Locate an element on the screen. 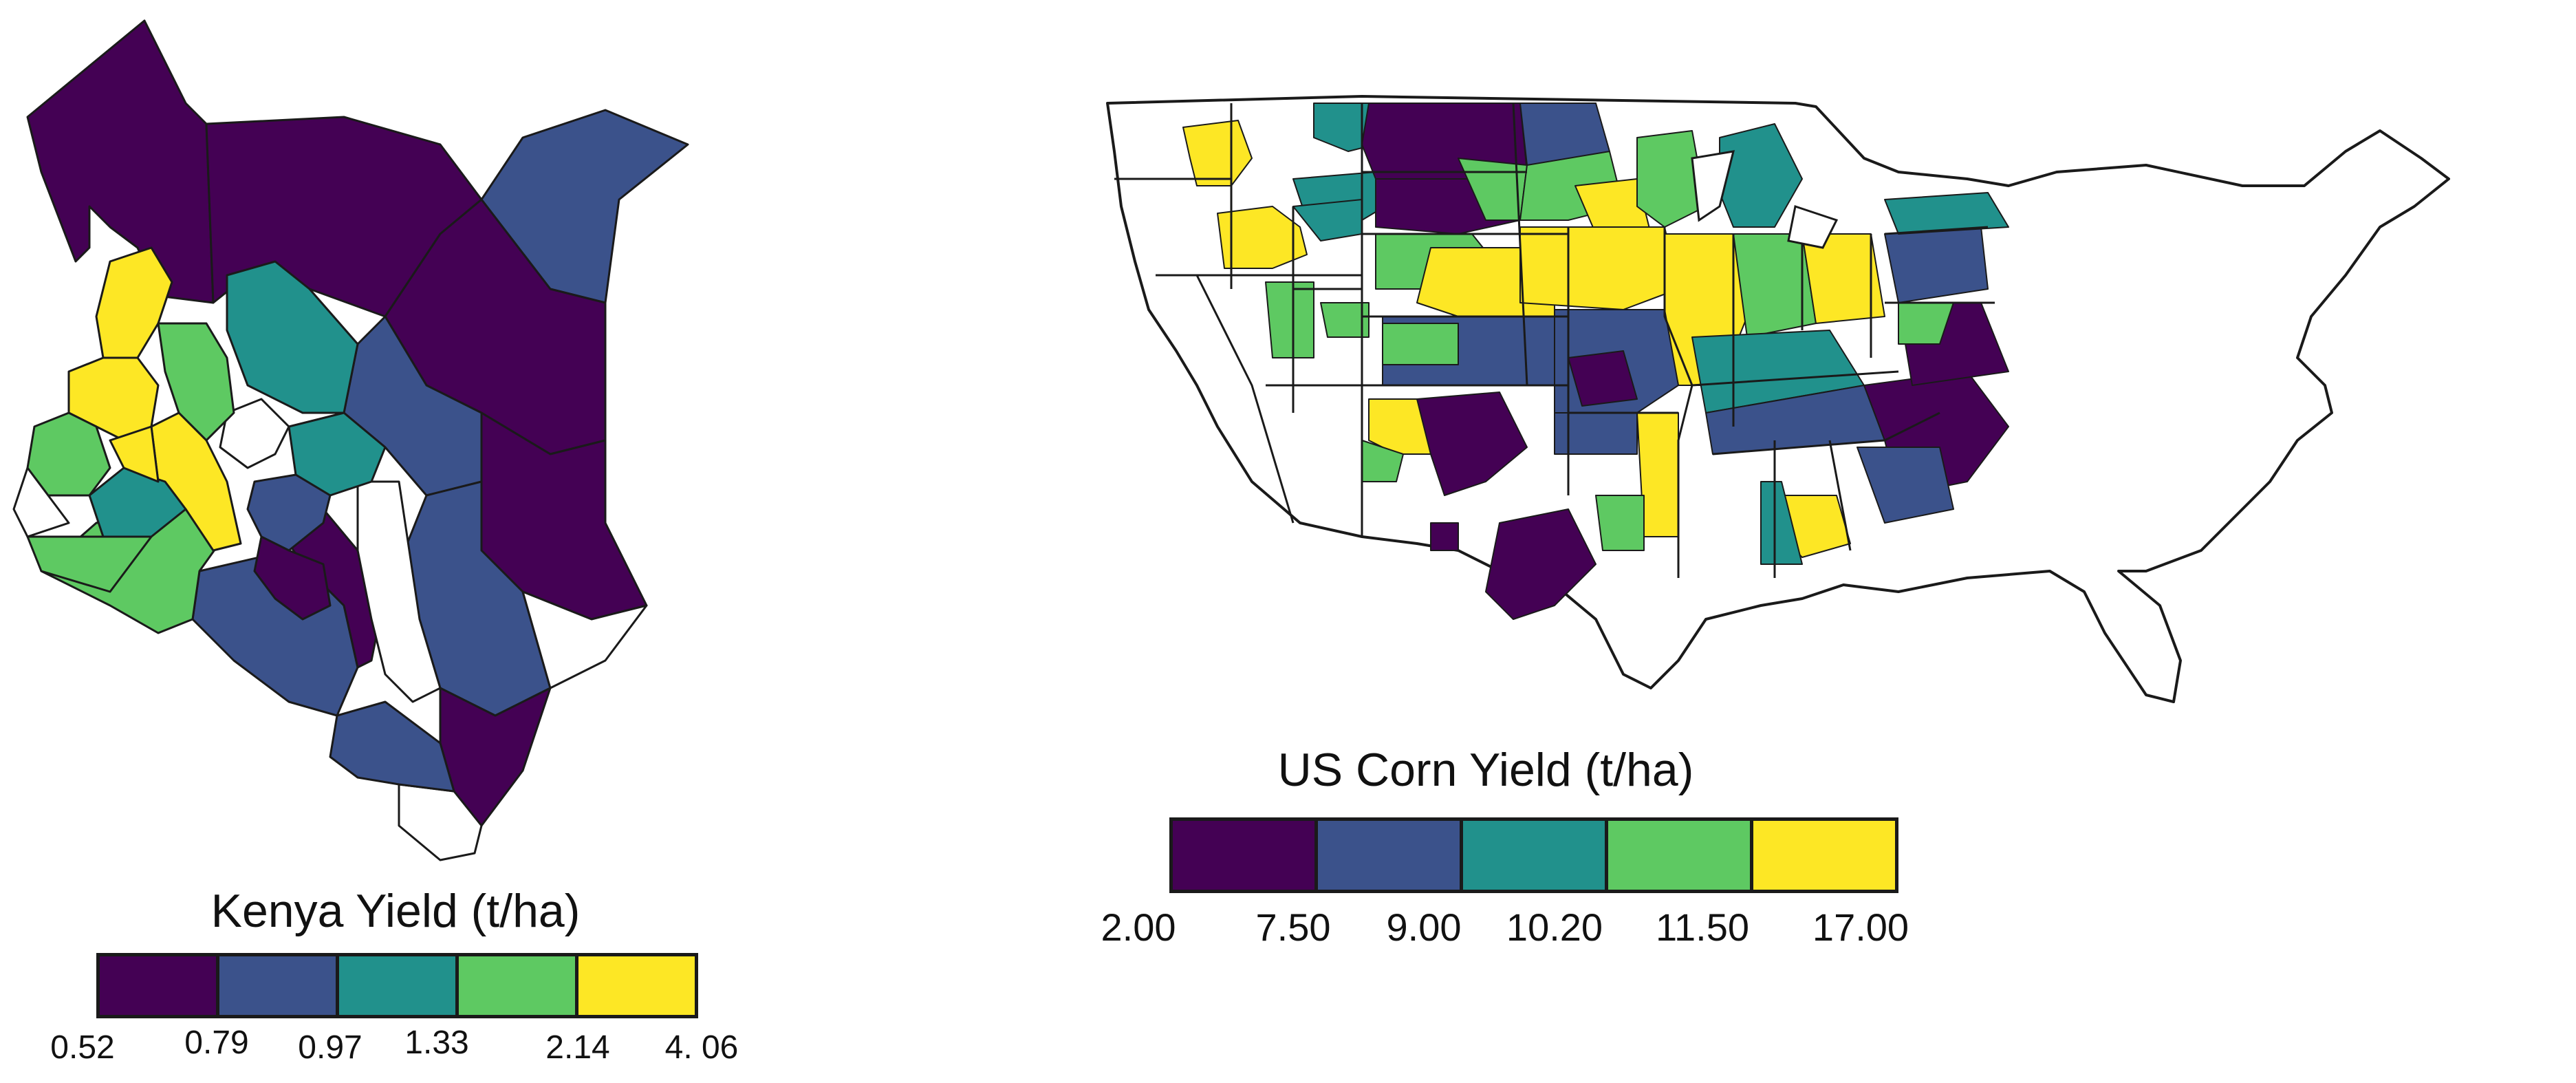 The width and height of the screenshot is (2576, 1083). kenya-region-turkana is located at coordinates (120, 161).